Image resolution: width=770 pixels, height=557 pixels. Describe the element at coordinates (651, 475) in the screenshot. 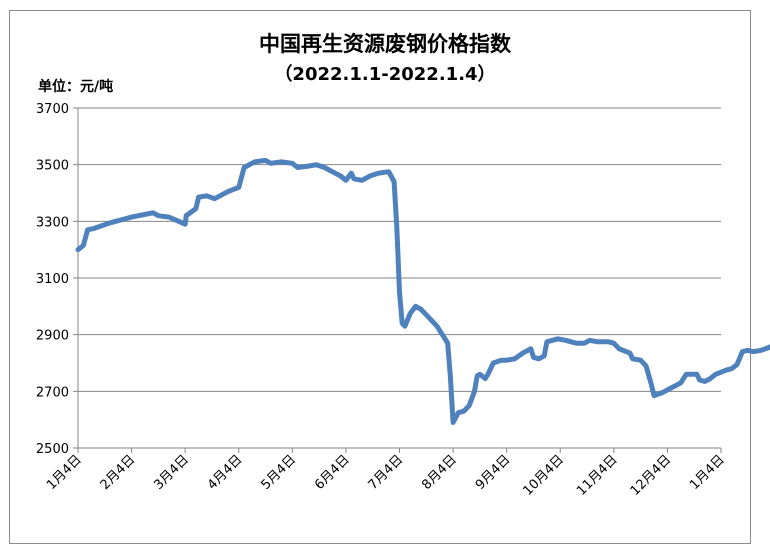

I see `x-tick-label: 12月4日` at that location.